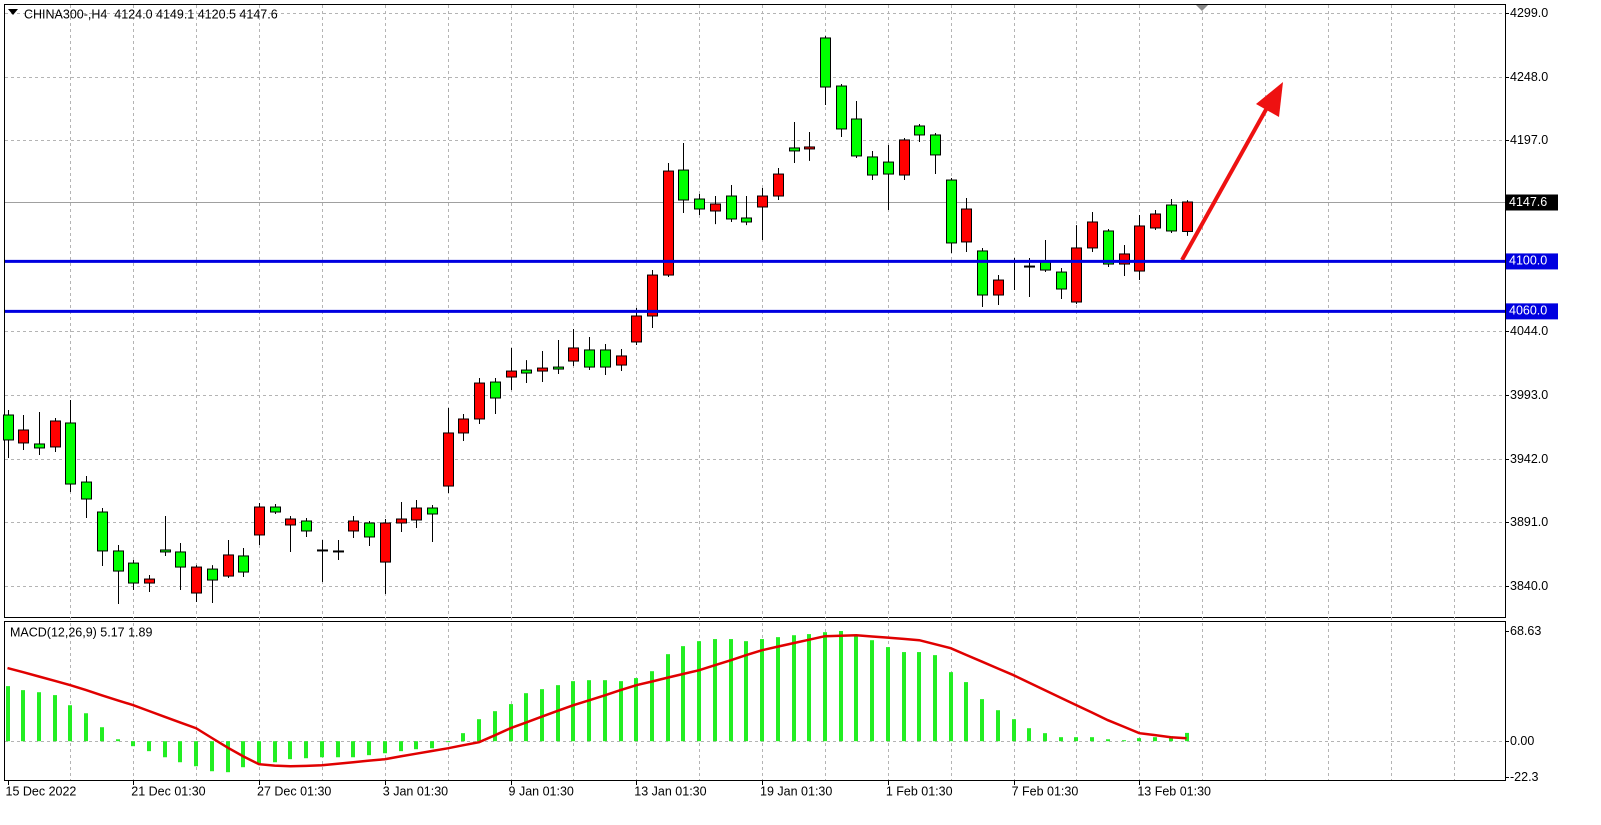  Describe the element at coordinates (1045, 791) in the screenshot. I see `x-tick-label: 7 Feb 01:30` at that location.